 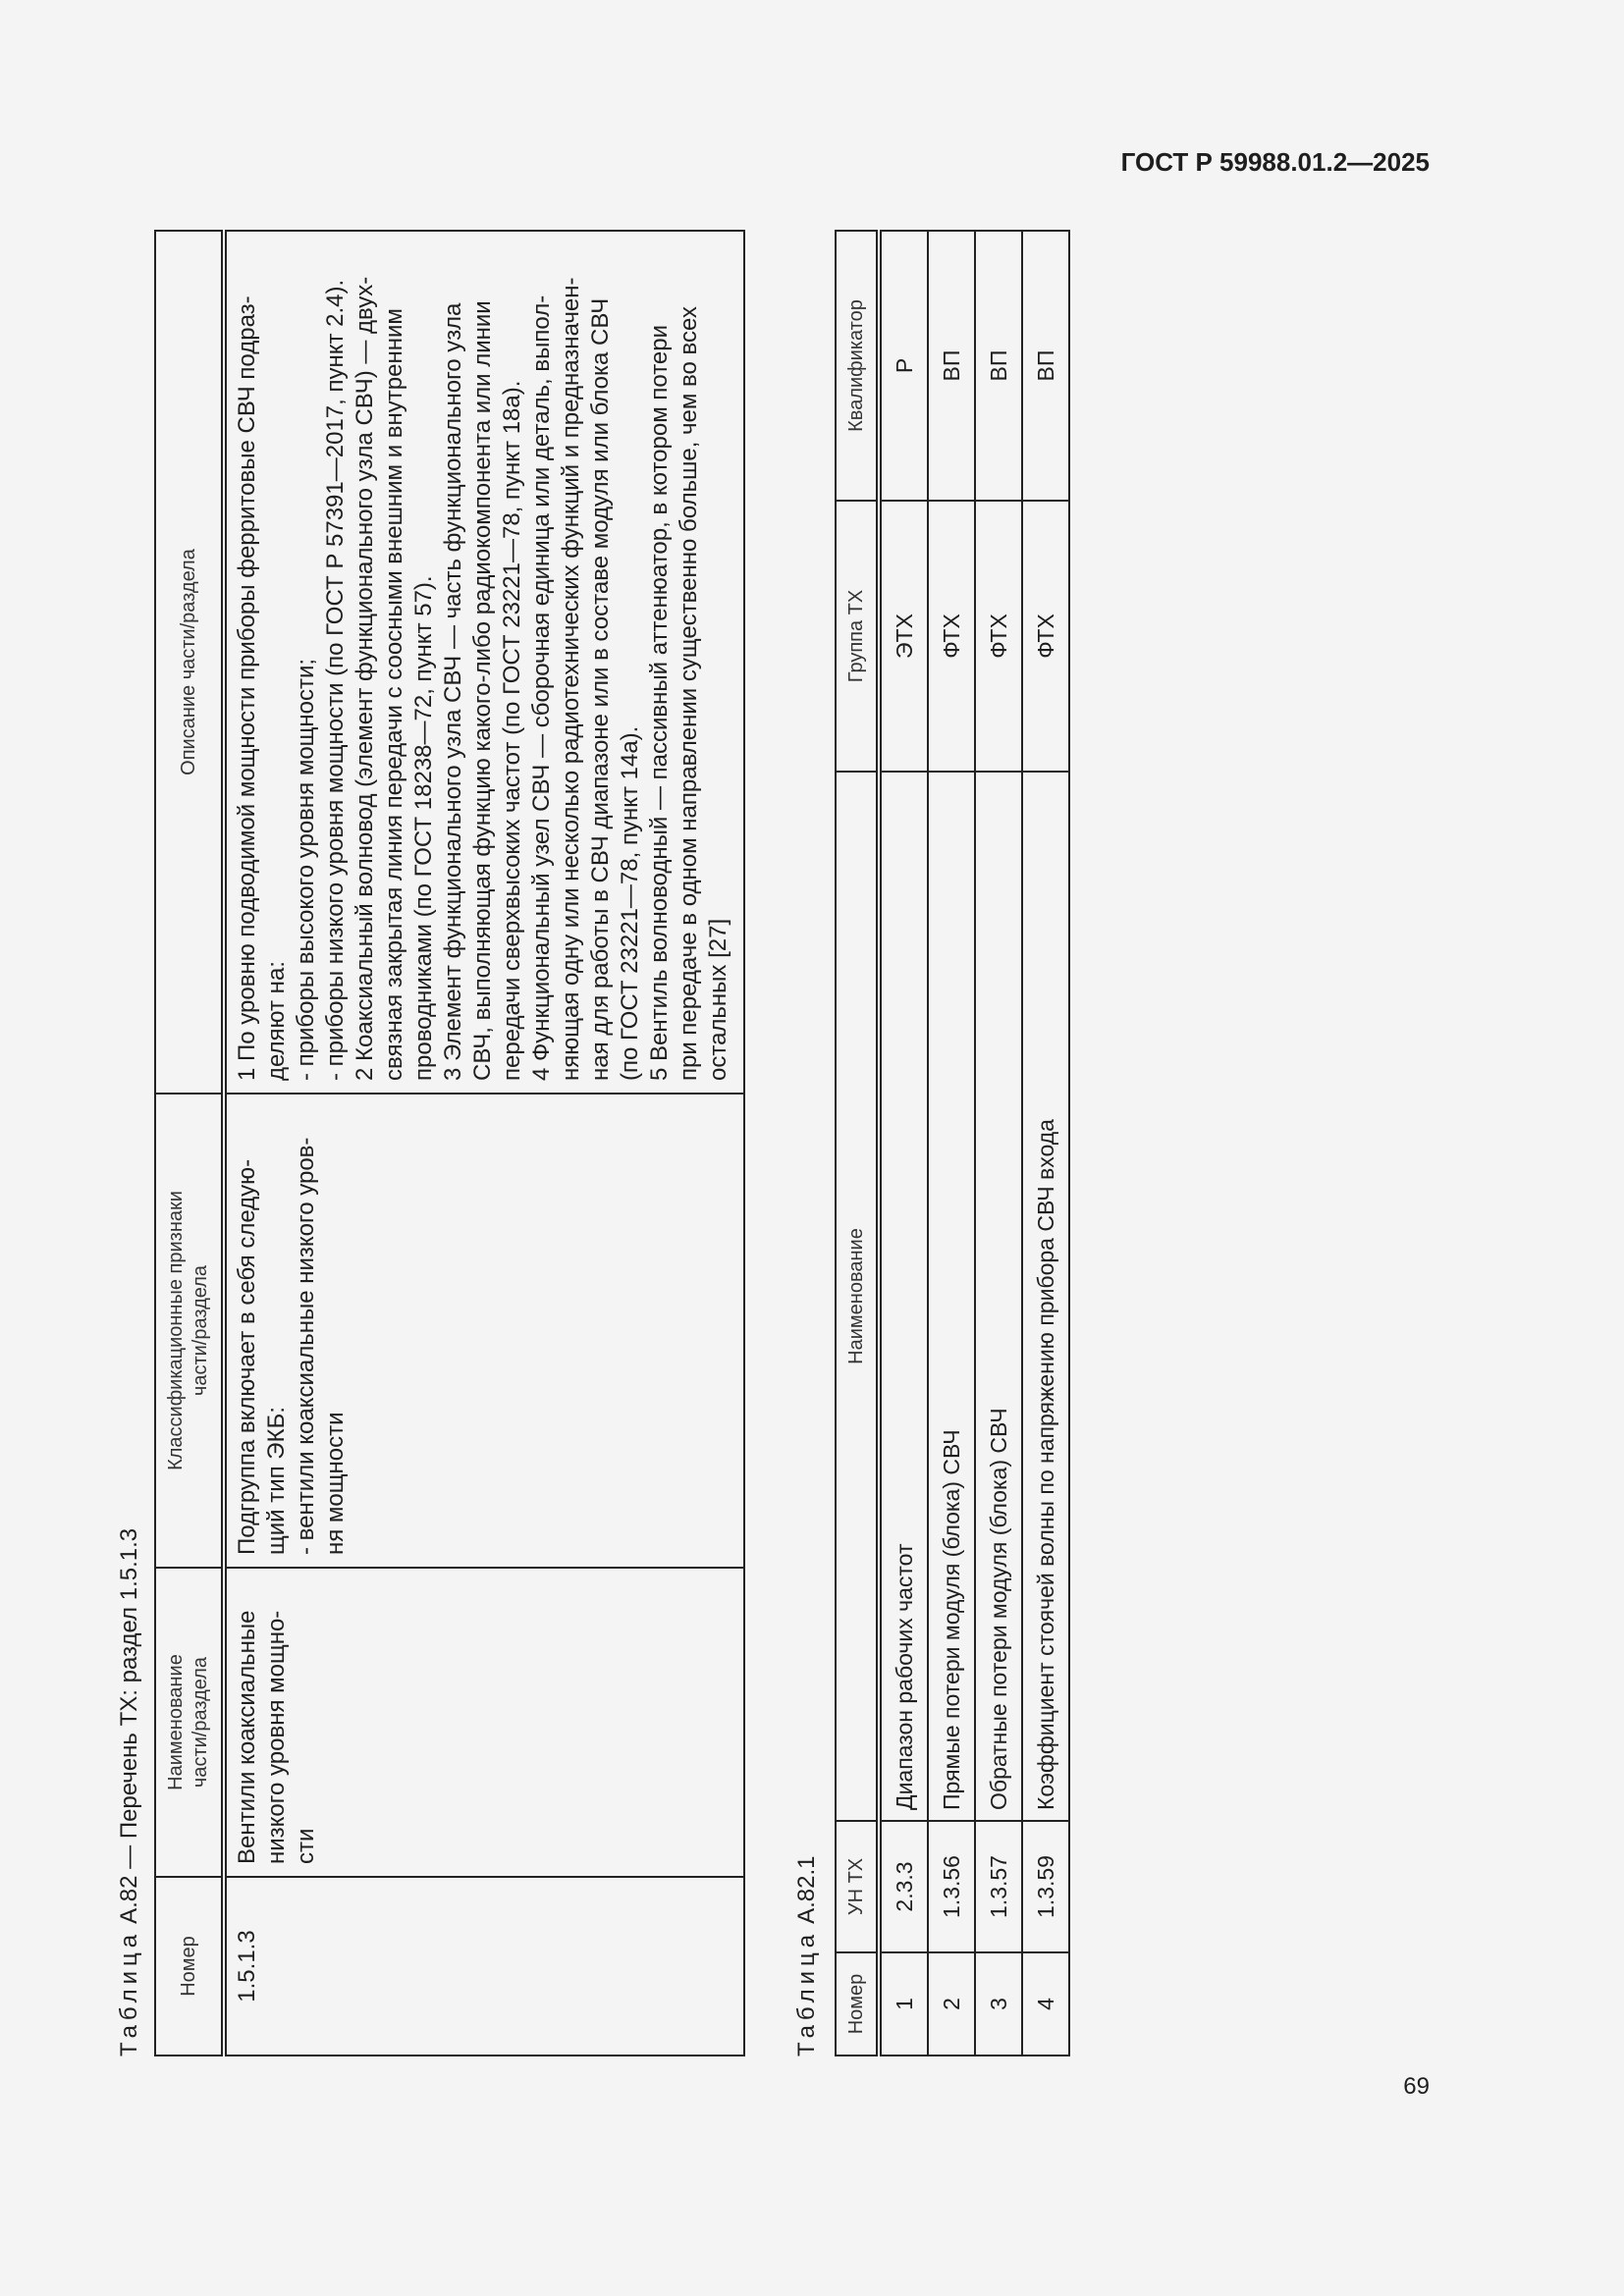 I want to click on cell-number: 1, so click(x=903, y=2004).